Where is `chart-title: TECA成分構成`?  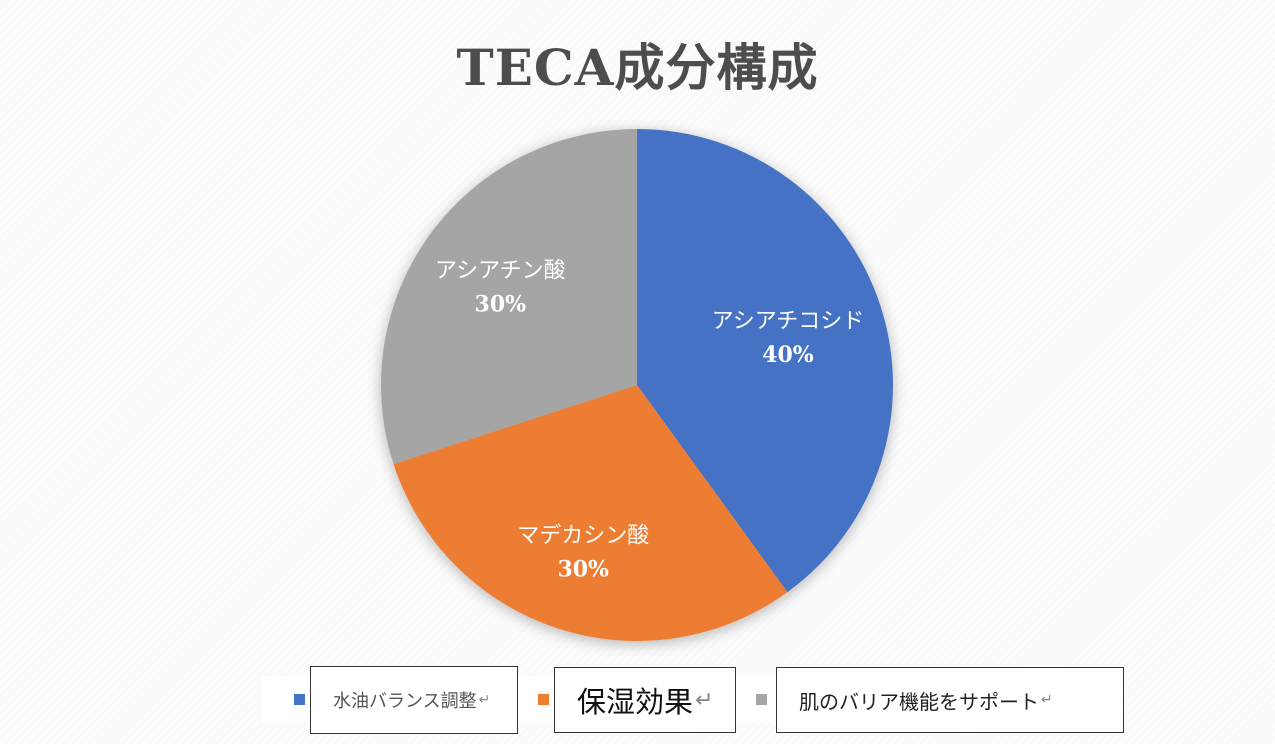 chart-title: TECA成分構成 is located at coordinates (637, 67).